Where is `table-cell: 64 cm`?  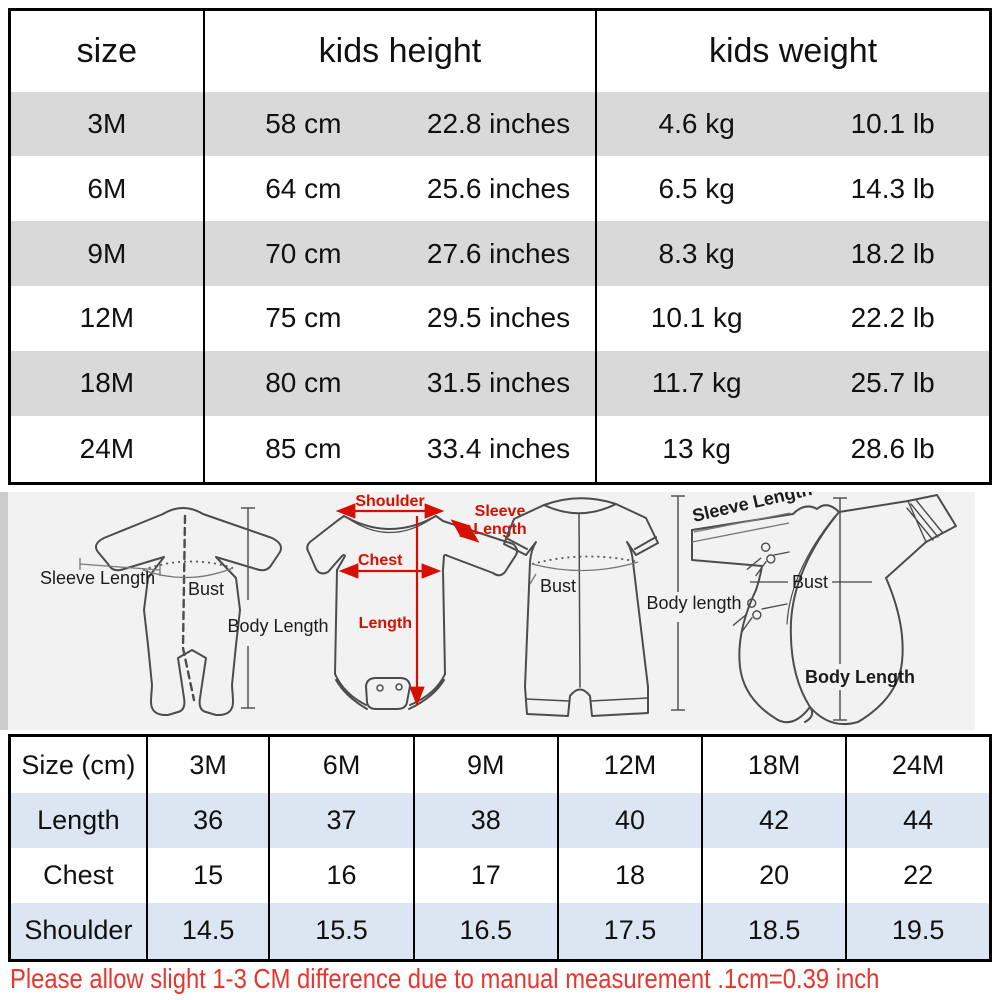
table-cell: 64 cm is located at coordinates (303, 188).